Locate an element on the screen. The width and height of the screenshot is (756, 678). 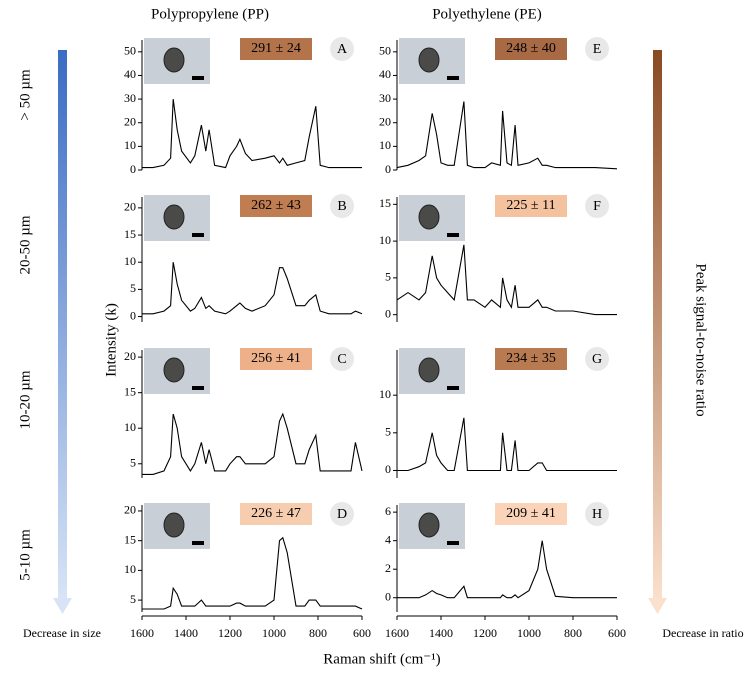
right-axis-label: Peak signal-to-noise ratio is located at coordinates (701, 339).